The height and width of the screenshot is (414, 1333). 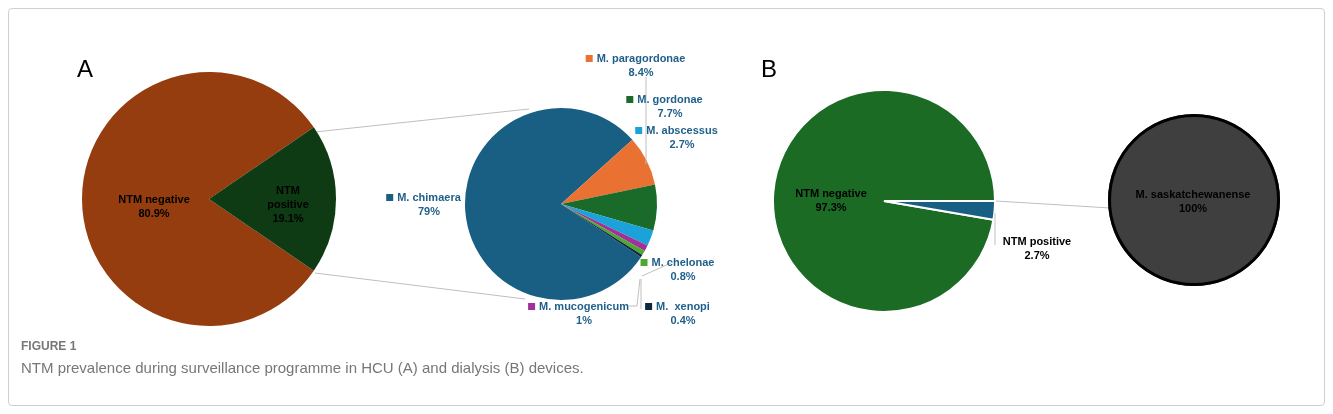 I want to click on data-label: 79%, so click(x=429, y=210).